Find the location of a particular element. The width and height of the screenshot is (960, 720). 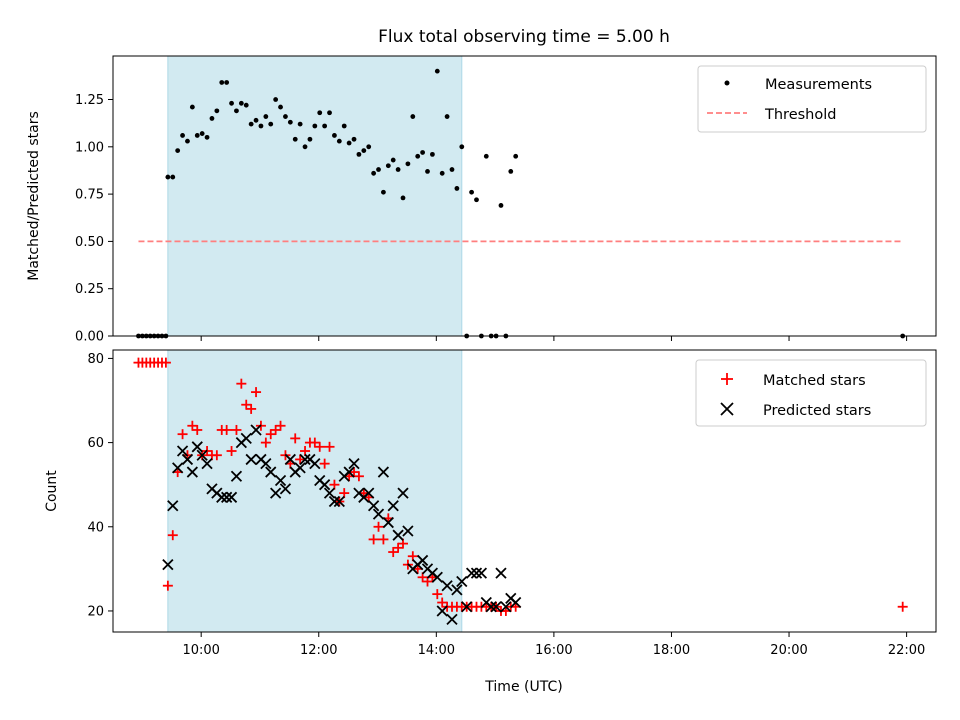

bottom-y-tick-label: 40 is located at coordinates (95, 527).